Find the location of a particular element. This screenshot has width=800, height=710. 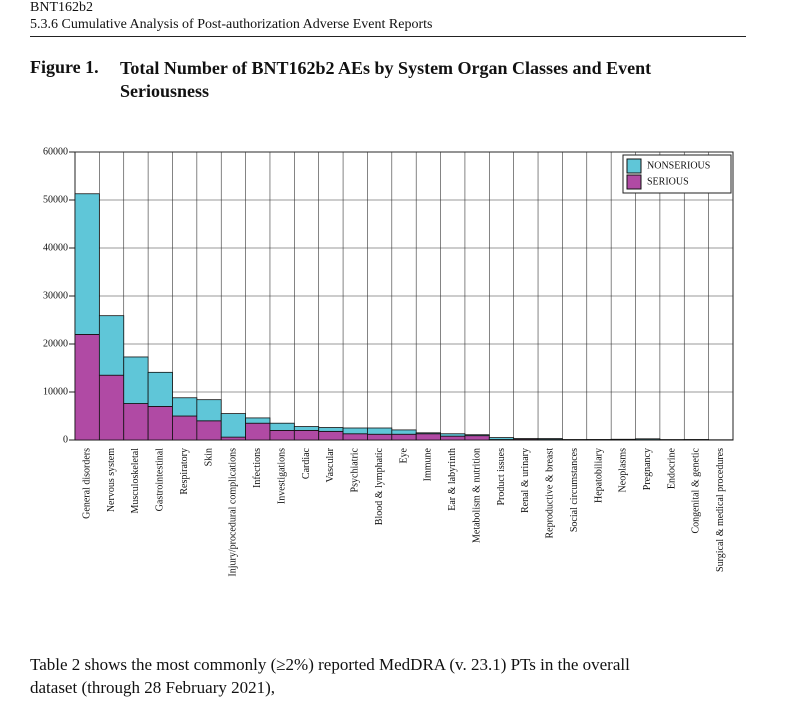

legend-label: NONSERIOUS is located at coordinates (678, 165).